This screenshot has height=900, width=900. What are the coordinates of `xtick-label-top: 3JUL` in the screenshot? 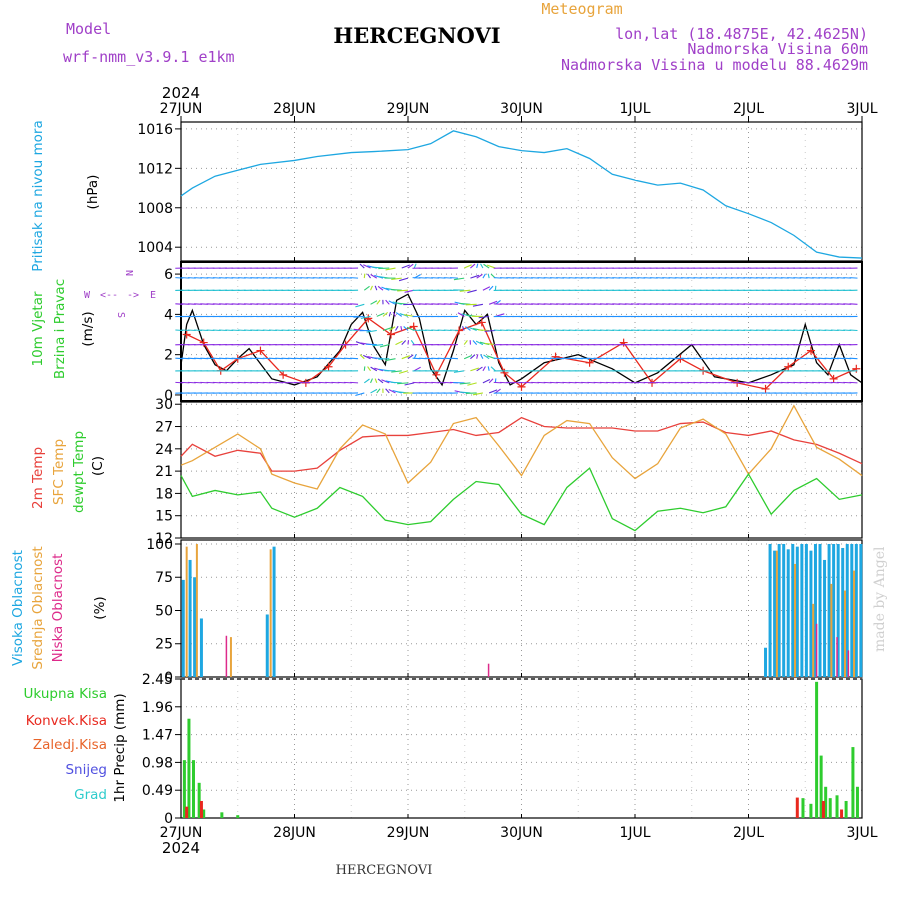 It's located at (861, 109).